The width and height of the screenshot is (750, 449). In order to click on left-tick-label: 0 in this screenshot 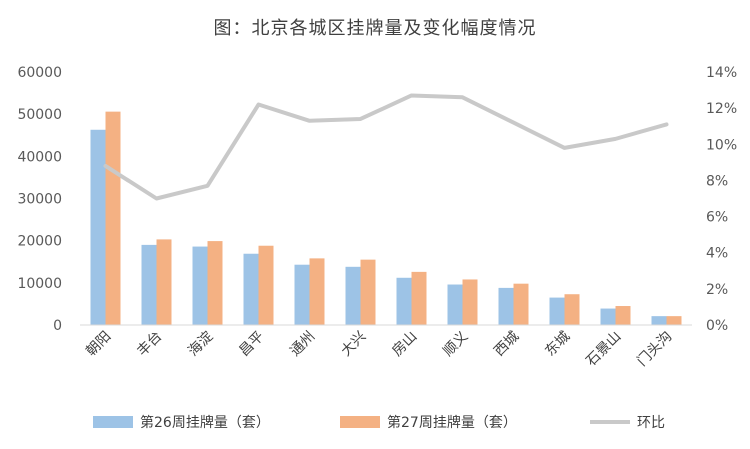, I will do `click(57, 326)`.